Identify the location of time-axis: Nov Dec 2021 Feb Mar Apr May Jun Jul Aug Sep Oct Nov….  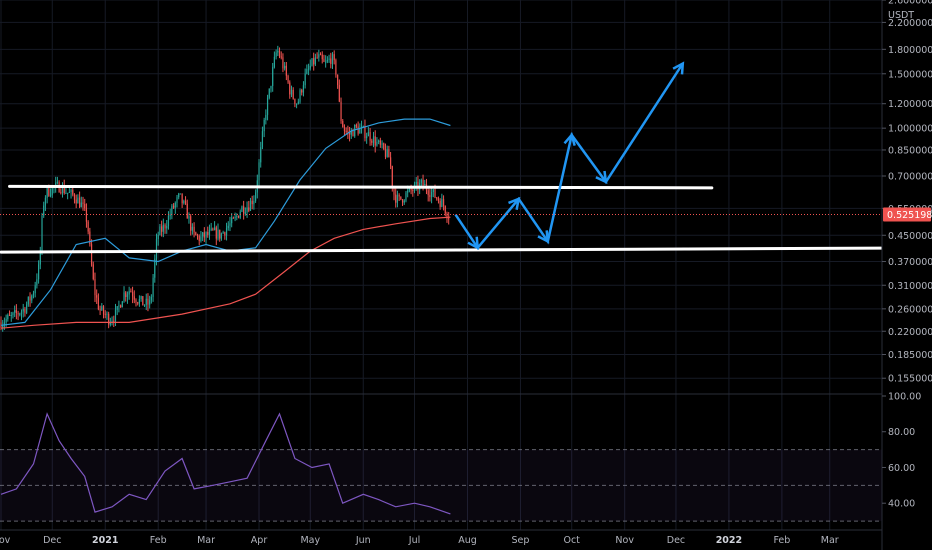
(441, 537).